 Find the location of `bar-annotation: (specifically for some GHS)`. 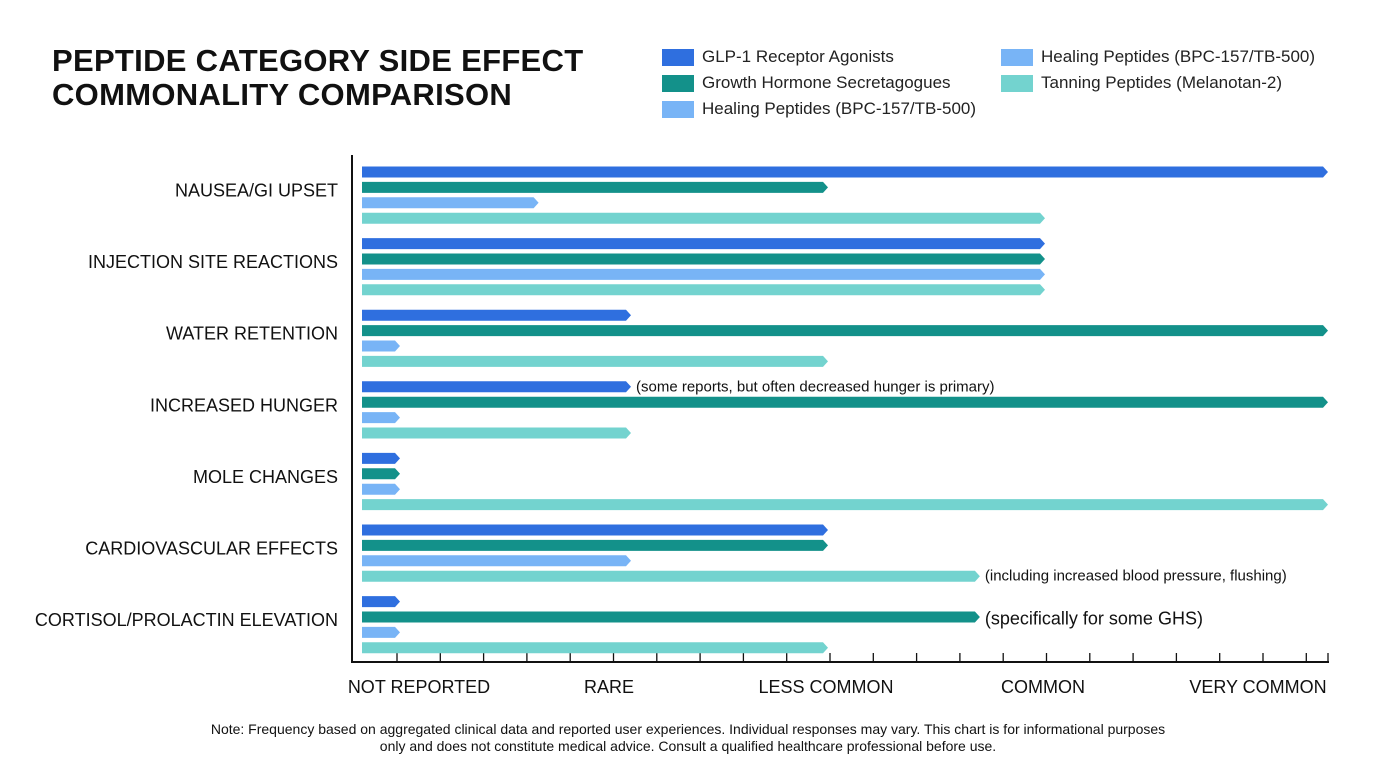

bar-annotation: (specifically for some GHS) is located at coordinates (1094, 619).